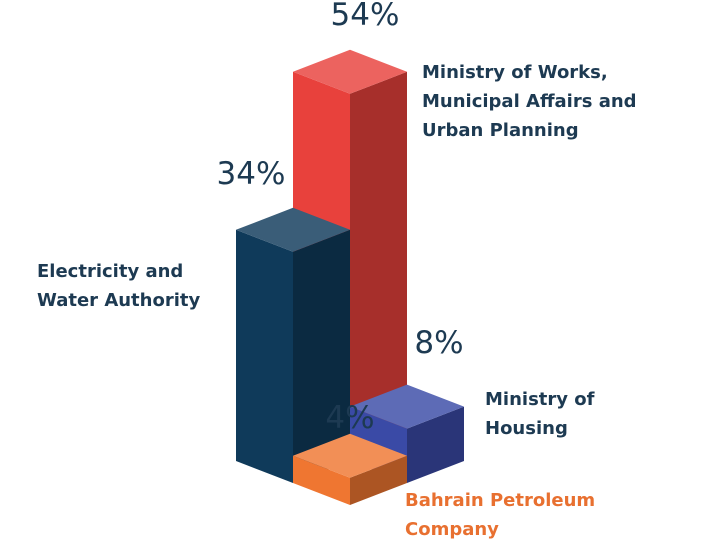 The image size is (714, 551). I want to click on category-label: Ministry of Housing, so click(540, 414).